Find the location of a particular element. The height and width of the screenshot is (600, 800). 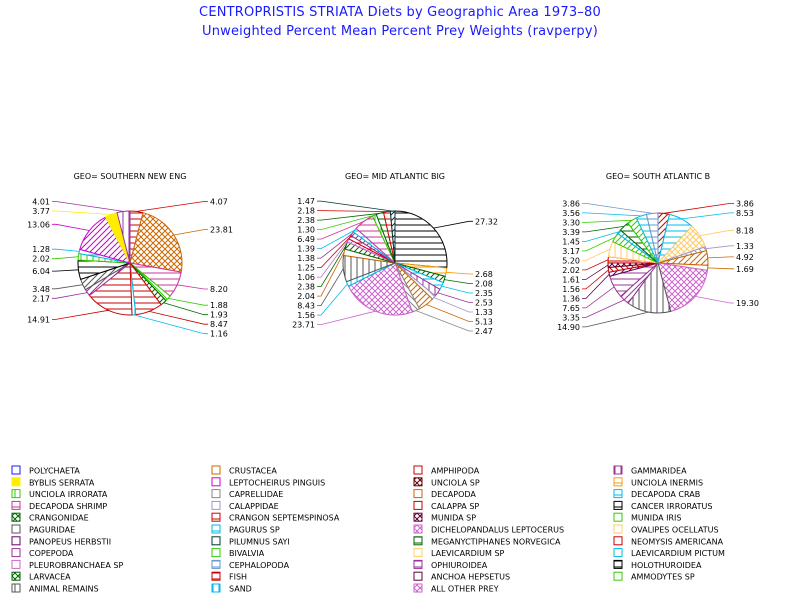

slice-value-label: 6.49 is located at coordinates (306, 239).